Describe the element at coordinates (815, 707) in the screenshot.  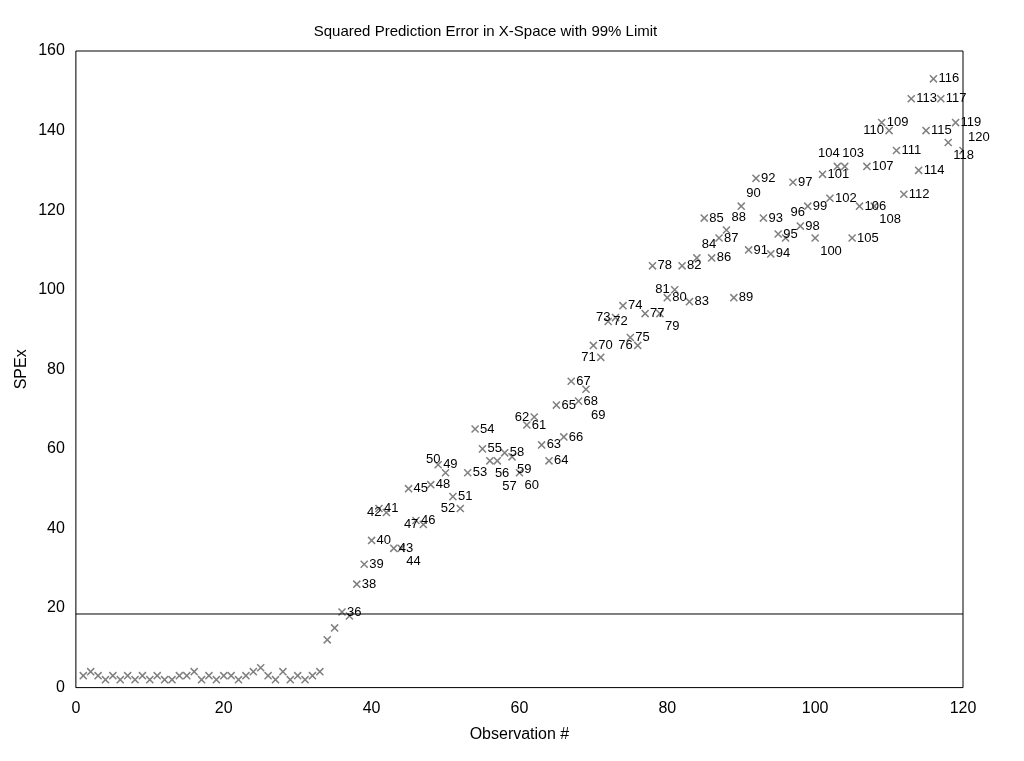
I see `x-tick-label: 100` at that location.